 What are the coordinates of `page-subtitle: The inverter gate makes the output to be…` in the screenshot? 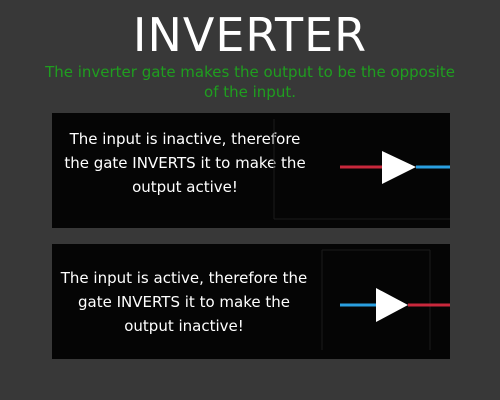 It's located at (250, 82).